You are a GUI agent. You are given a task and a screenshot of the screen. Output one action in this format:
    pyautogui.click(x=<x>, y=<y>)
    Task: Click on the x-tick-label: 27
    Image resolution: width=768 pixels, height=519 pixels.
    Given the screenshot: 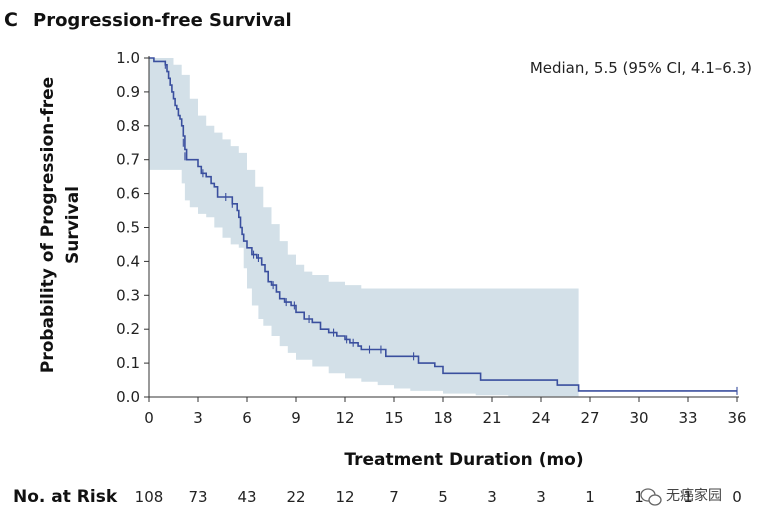 What is the action you would take?
    pyautogui.click(x=589, y=418)
    